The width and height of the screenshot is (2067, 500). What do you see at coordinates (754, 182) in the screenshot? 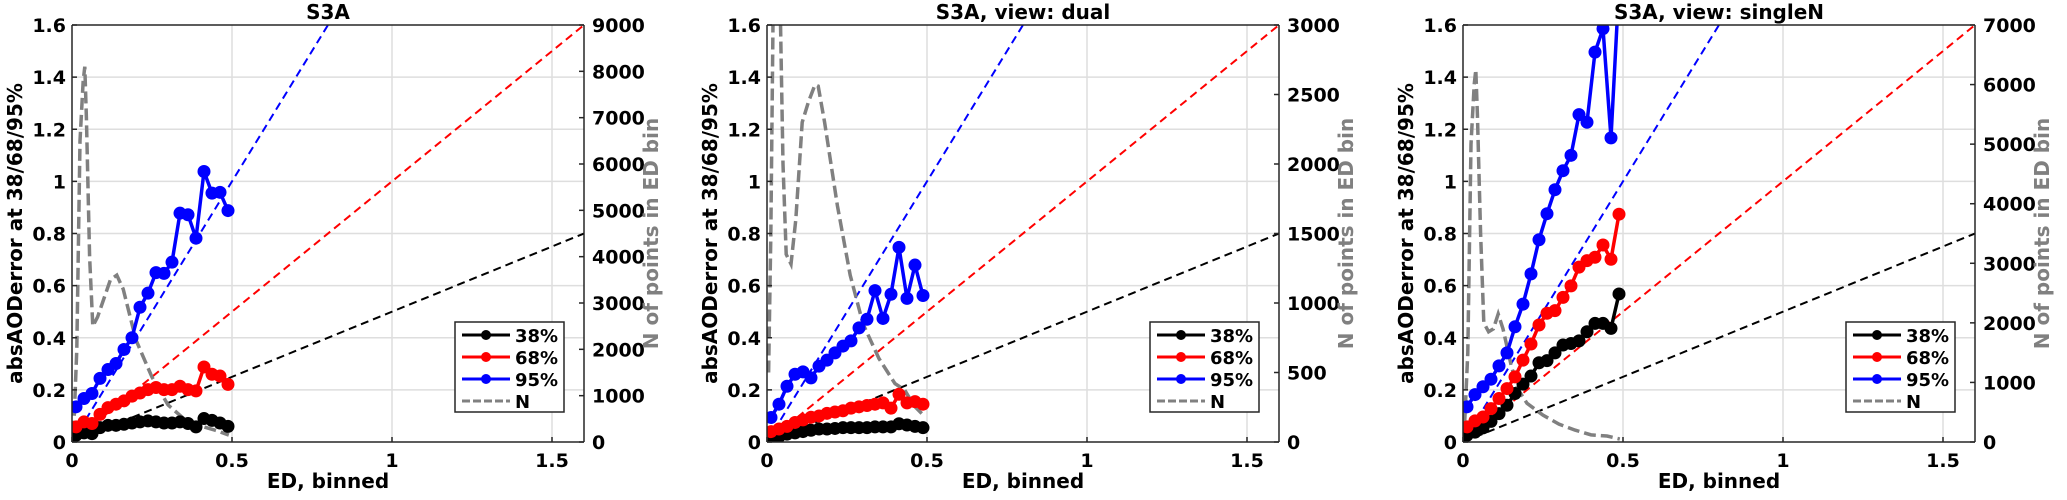
I see `y-tick-label: 1` at bounding box center [754, 182].